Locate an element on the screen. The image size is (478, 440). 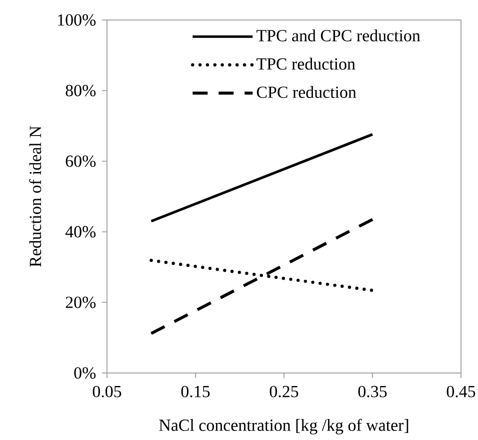
x-axis-title: NaCl concentration [kg /kg of water] is located at coordinates (283, 426).